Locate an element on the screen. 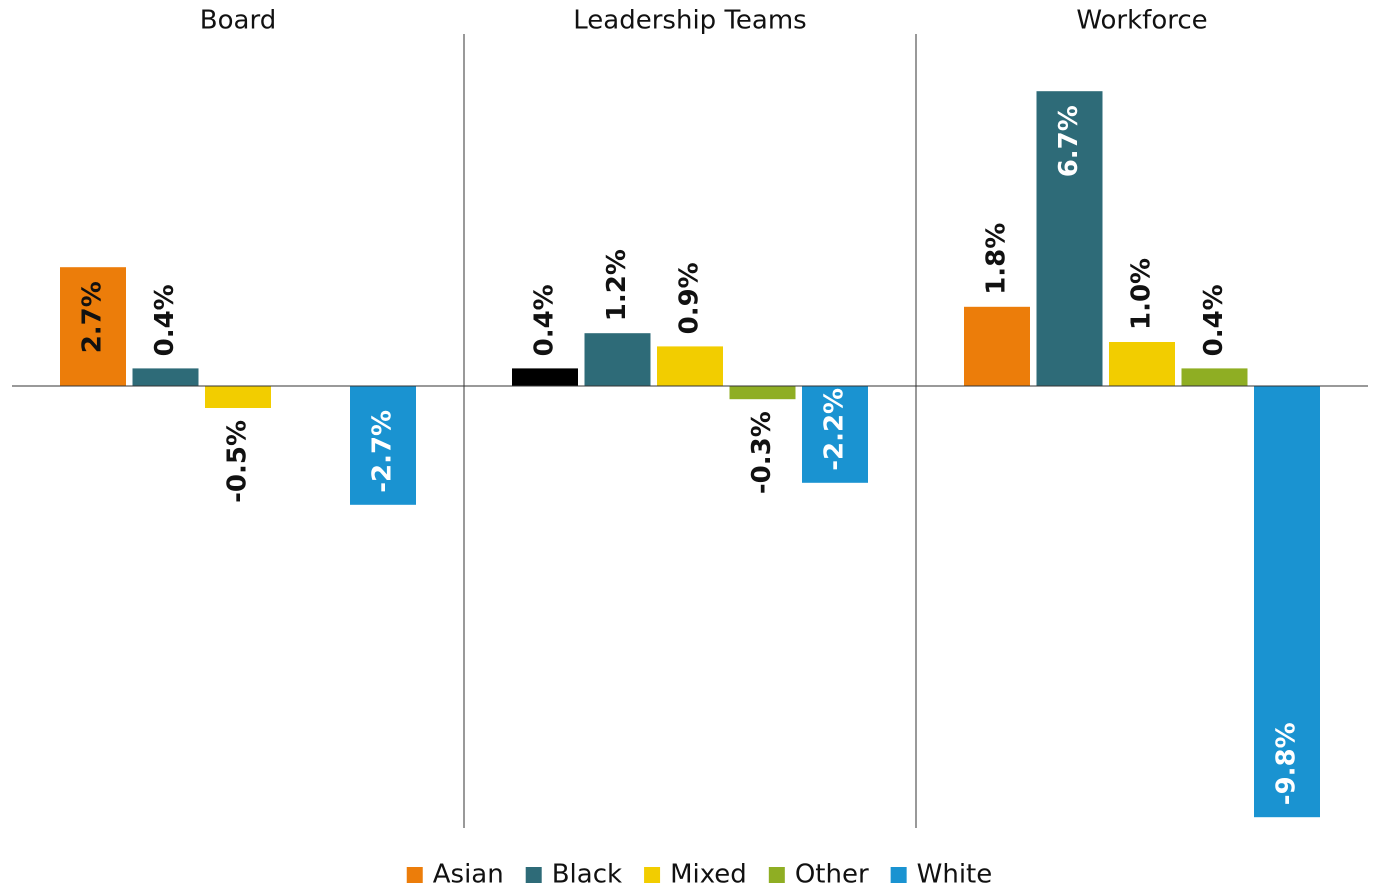 This screenshot has width=1375, height=890. legend-label: Asian is located at coordinates (468, 875).